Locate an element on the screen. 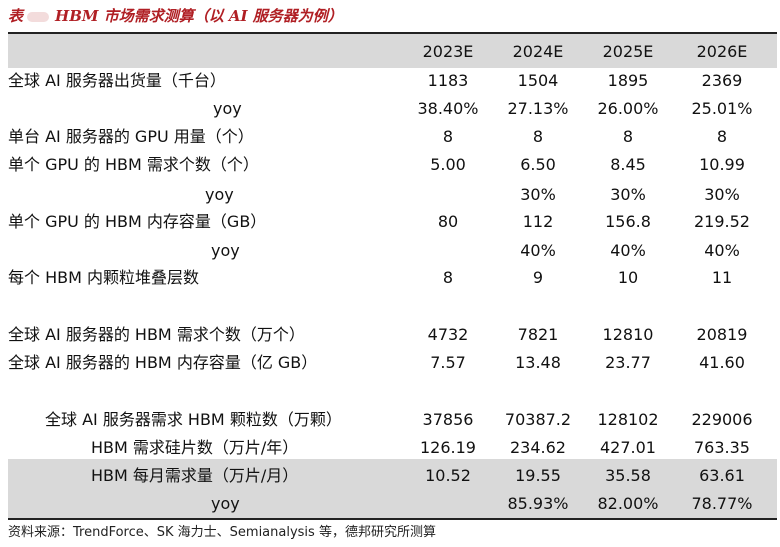 Image resolution: width=780 pixels, height=547 pixels. table-row: yoy 40% 40% 40% is located at coordinates (392, 251).